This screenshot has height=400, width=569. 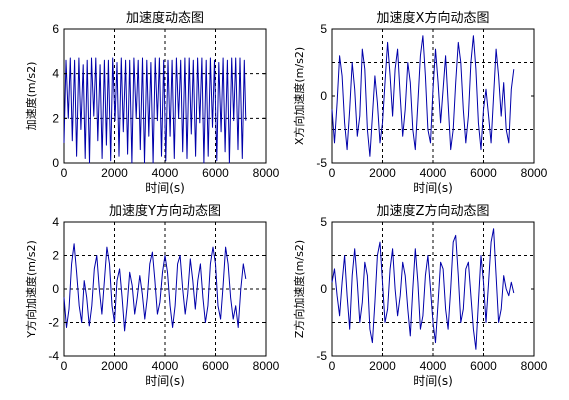 What do you see at coordinates (165, 211) in the screenshot?
I see `chart-title: 加速度Y方向动态图` at bounding box center [165, 211].